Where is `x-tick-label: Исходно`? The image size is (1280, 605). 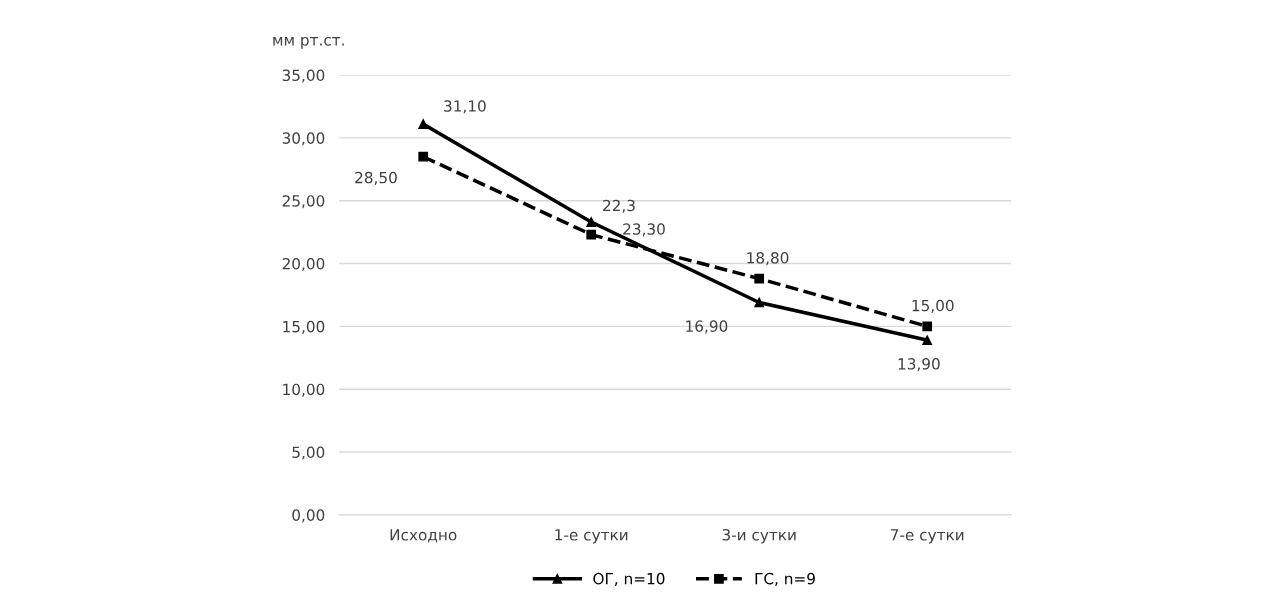 x-tick-label: Исходно is located at coordinates (423, 536).